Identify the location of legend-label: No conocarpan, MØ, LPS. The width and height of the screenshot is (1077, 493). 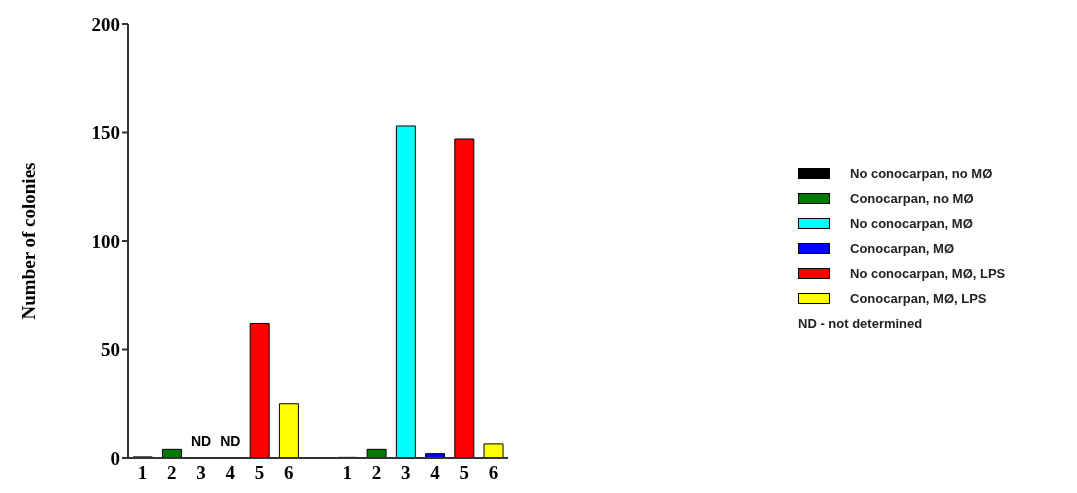
(928, 273).